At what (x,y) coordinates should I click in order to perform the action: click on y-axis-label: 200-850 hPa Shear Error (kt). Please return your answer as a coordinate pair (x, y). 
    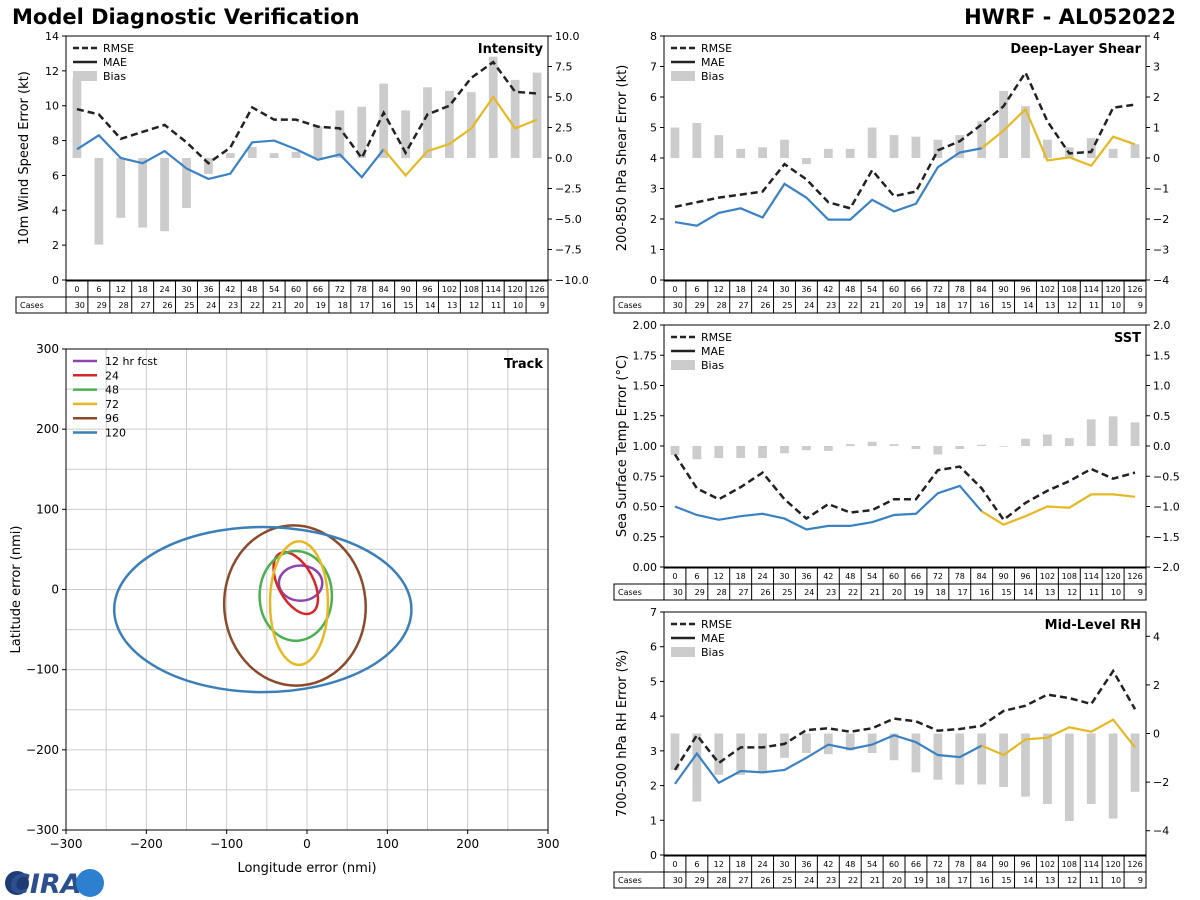
    Looking at the image, I should click on (622, 158).